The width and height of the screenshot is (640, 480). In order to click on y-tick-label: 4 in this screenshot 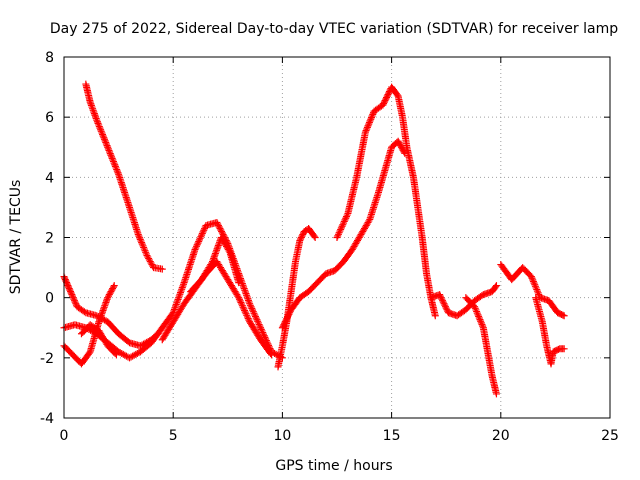, I will do `click(49, 178)`.